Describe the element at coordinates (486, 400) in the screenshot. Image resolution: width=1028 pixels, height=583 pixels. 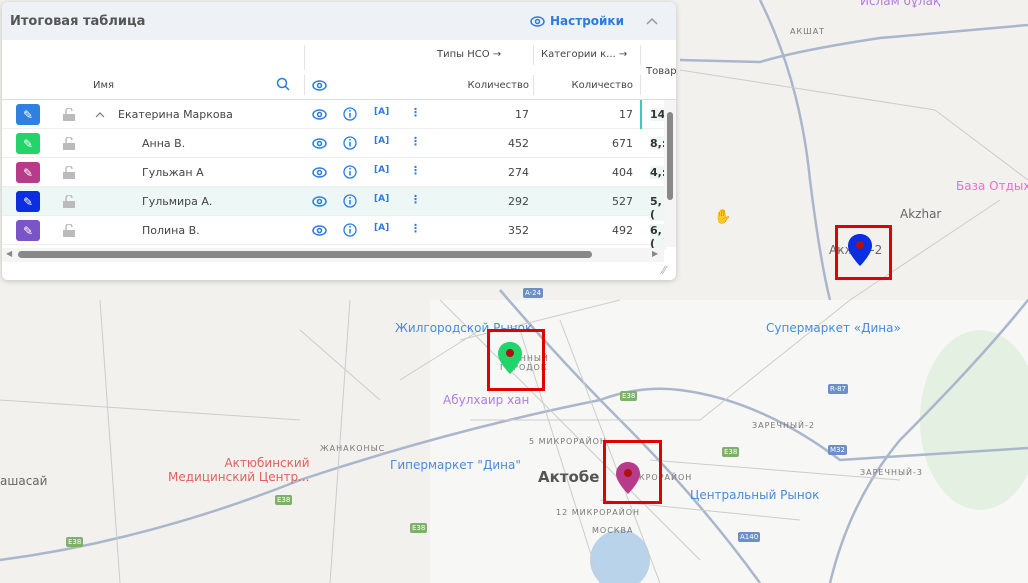
I see `map-label: Абулхаир хан` at that location.